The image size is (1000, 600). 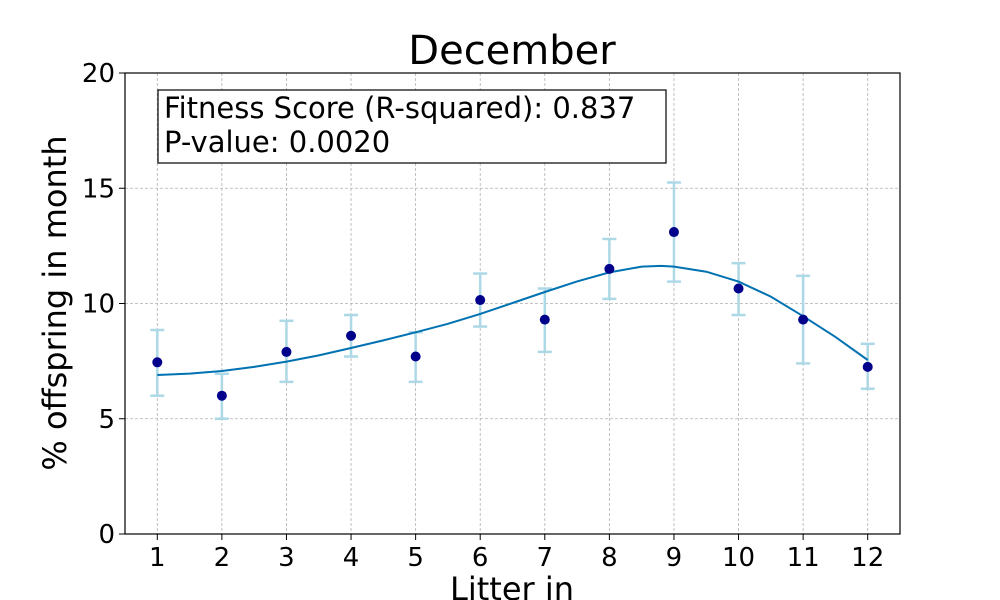 I want to click on fit-line-group, so click(x=513, y=320).